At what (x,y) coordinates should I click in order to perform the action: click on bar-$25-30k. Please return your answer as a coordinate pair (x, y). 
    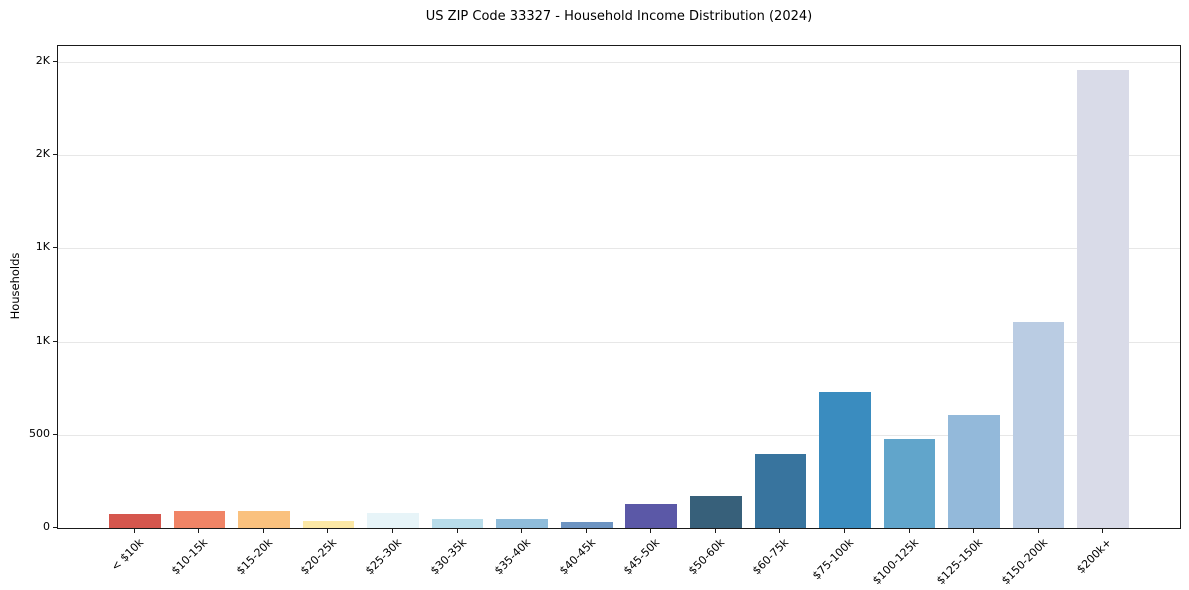
    Looking at the image, I should click on (393, 520).